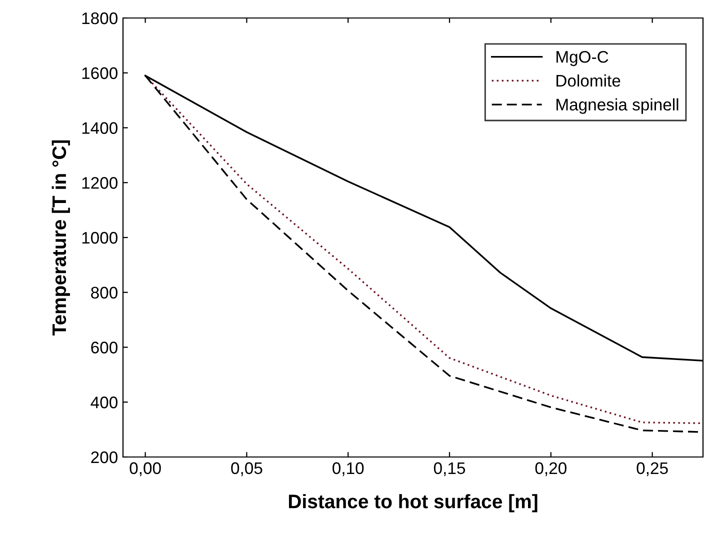  What do you see at coordinates (652, 469) in the screenshot?
I see `x-tick-label: 0,25` at bounding box center [652, 469].